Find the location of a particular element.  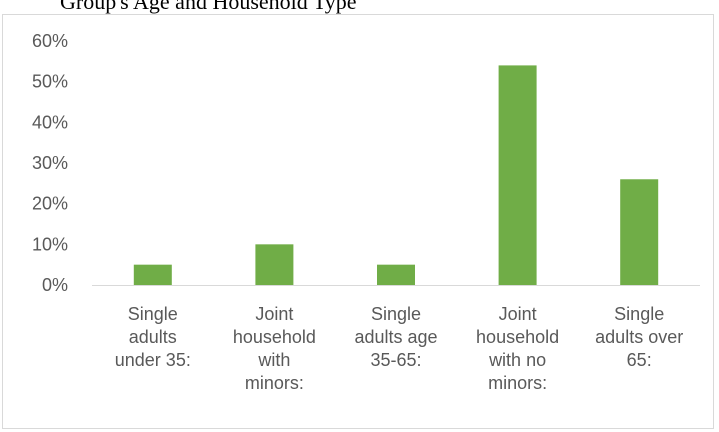

y-tick-label: 60% is located at coordinates (50, 41).